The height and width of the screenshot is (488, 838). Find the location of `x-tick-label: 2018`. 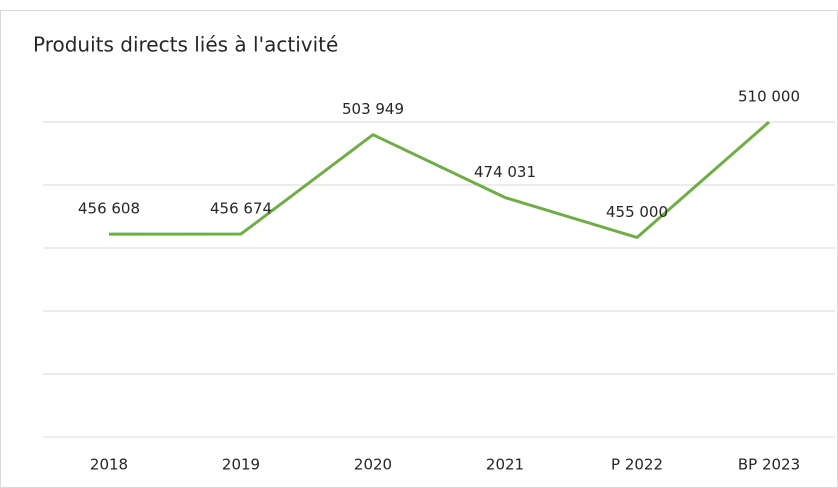

x-tick-label: 2018 is located at coordinates (109, 465).